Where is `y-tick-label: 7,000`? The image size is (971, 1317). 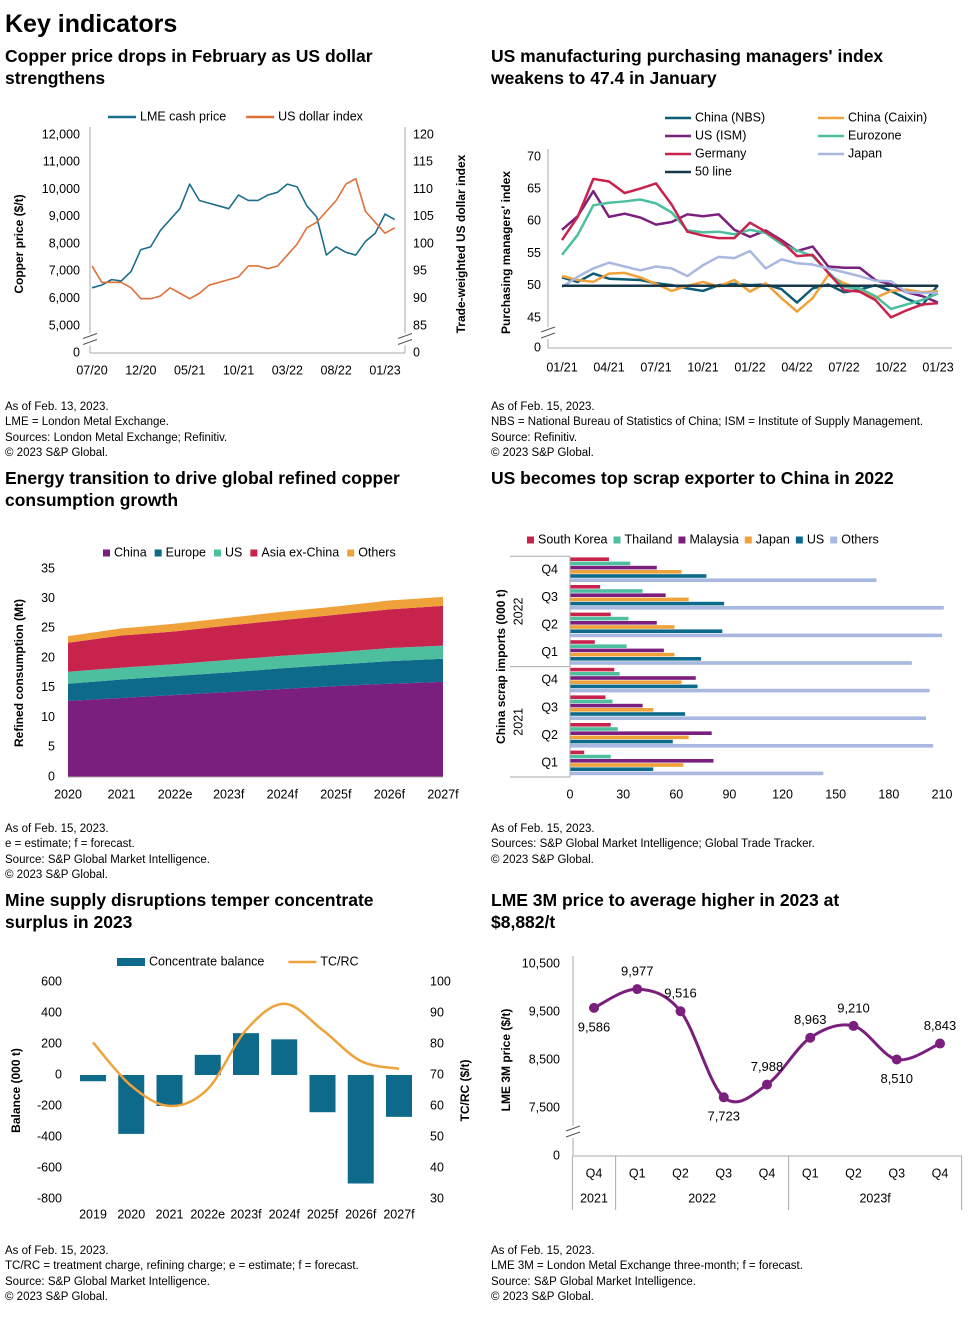
y-tick-label: 7,000 is located at coordinates (64, 271).